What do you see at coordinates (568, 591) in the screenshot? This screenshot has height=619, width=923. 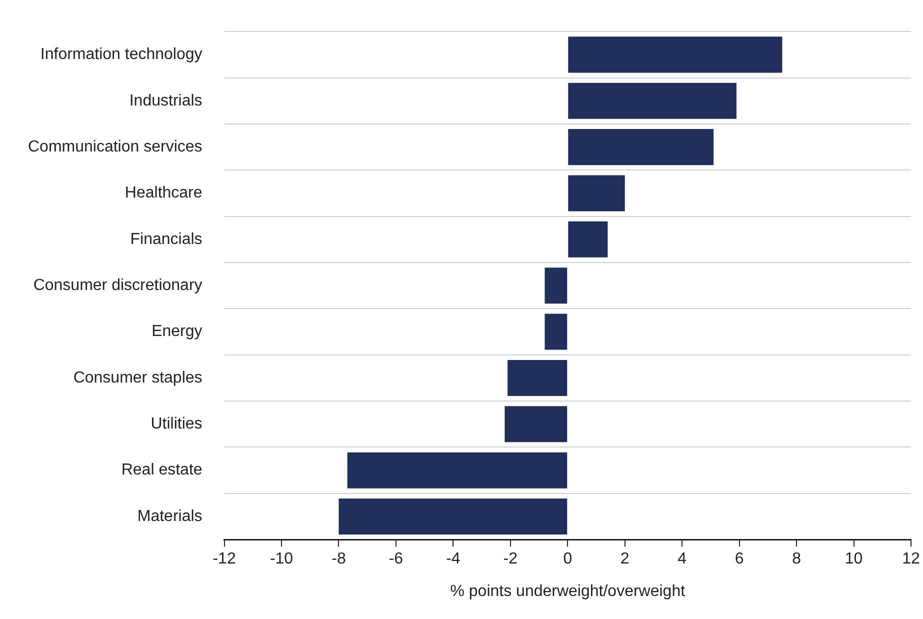 I see `x-axis-title: % points underweight/overweight` at bounding box center [568, 591].